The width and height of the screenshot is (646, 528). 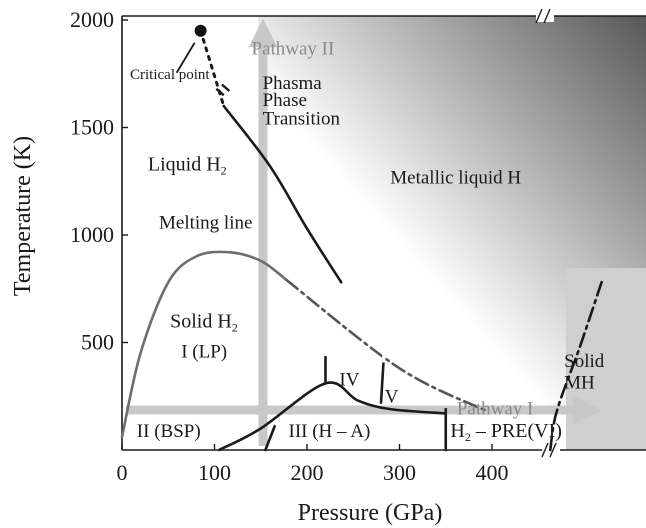 I want to click on y-tick-label: 500, so click(x=97, y=342).